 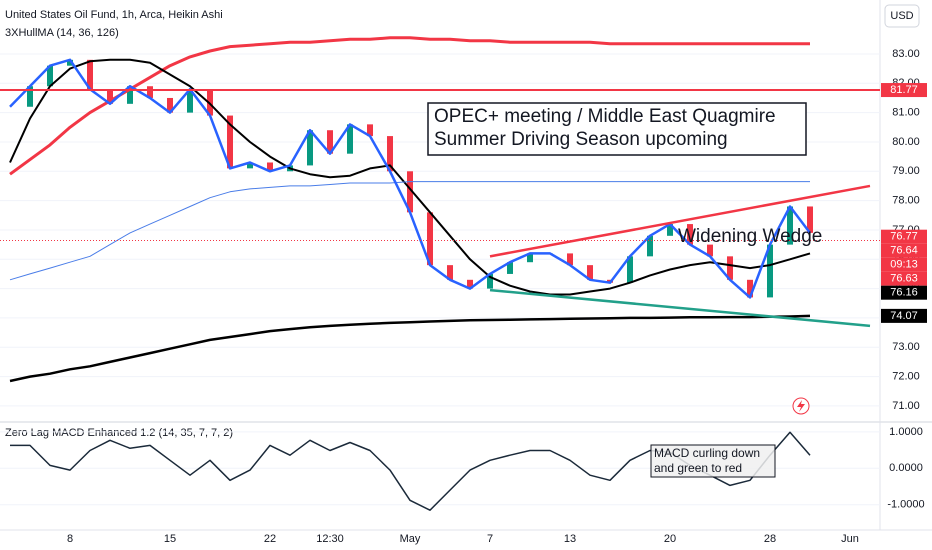 I want to click on macd-annotation-box, so click(x=713, y=461).